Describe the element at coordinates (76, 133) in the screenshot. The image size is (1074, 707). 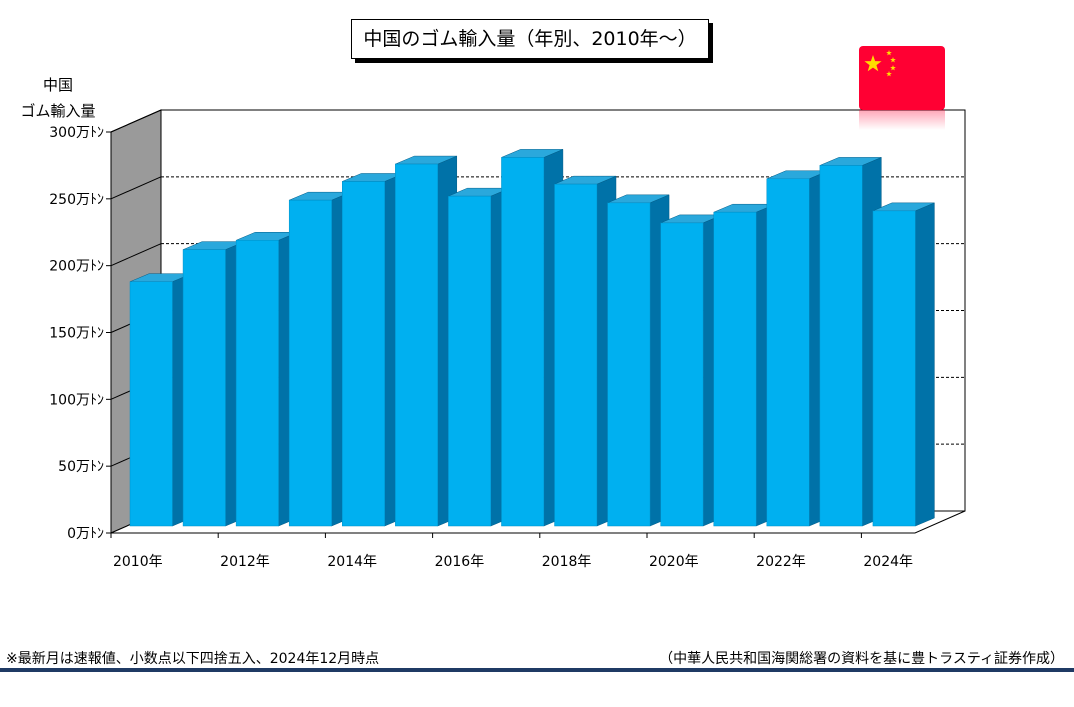
I see `y-tick-label: 300万ﾄﾝ` at that location.